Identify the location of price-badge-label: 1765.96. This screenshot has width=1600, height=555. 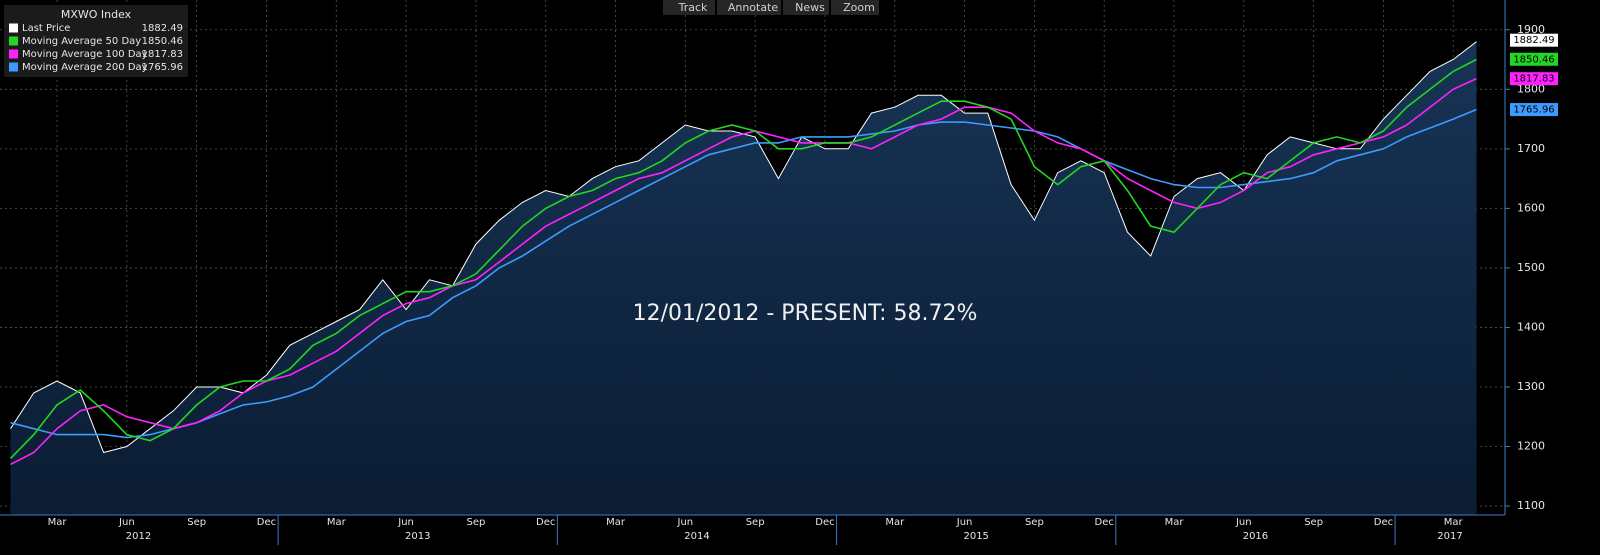
(1533, 110).